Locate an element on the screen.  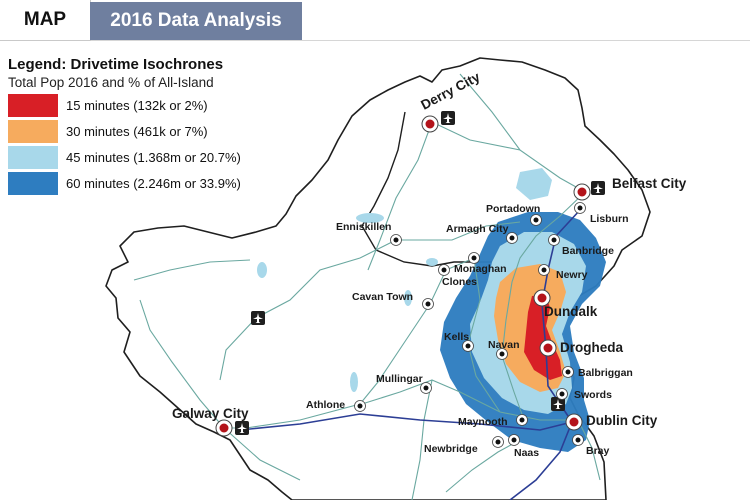
place-dublin: Dublin City is located at coordinates (611, 422).